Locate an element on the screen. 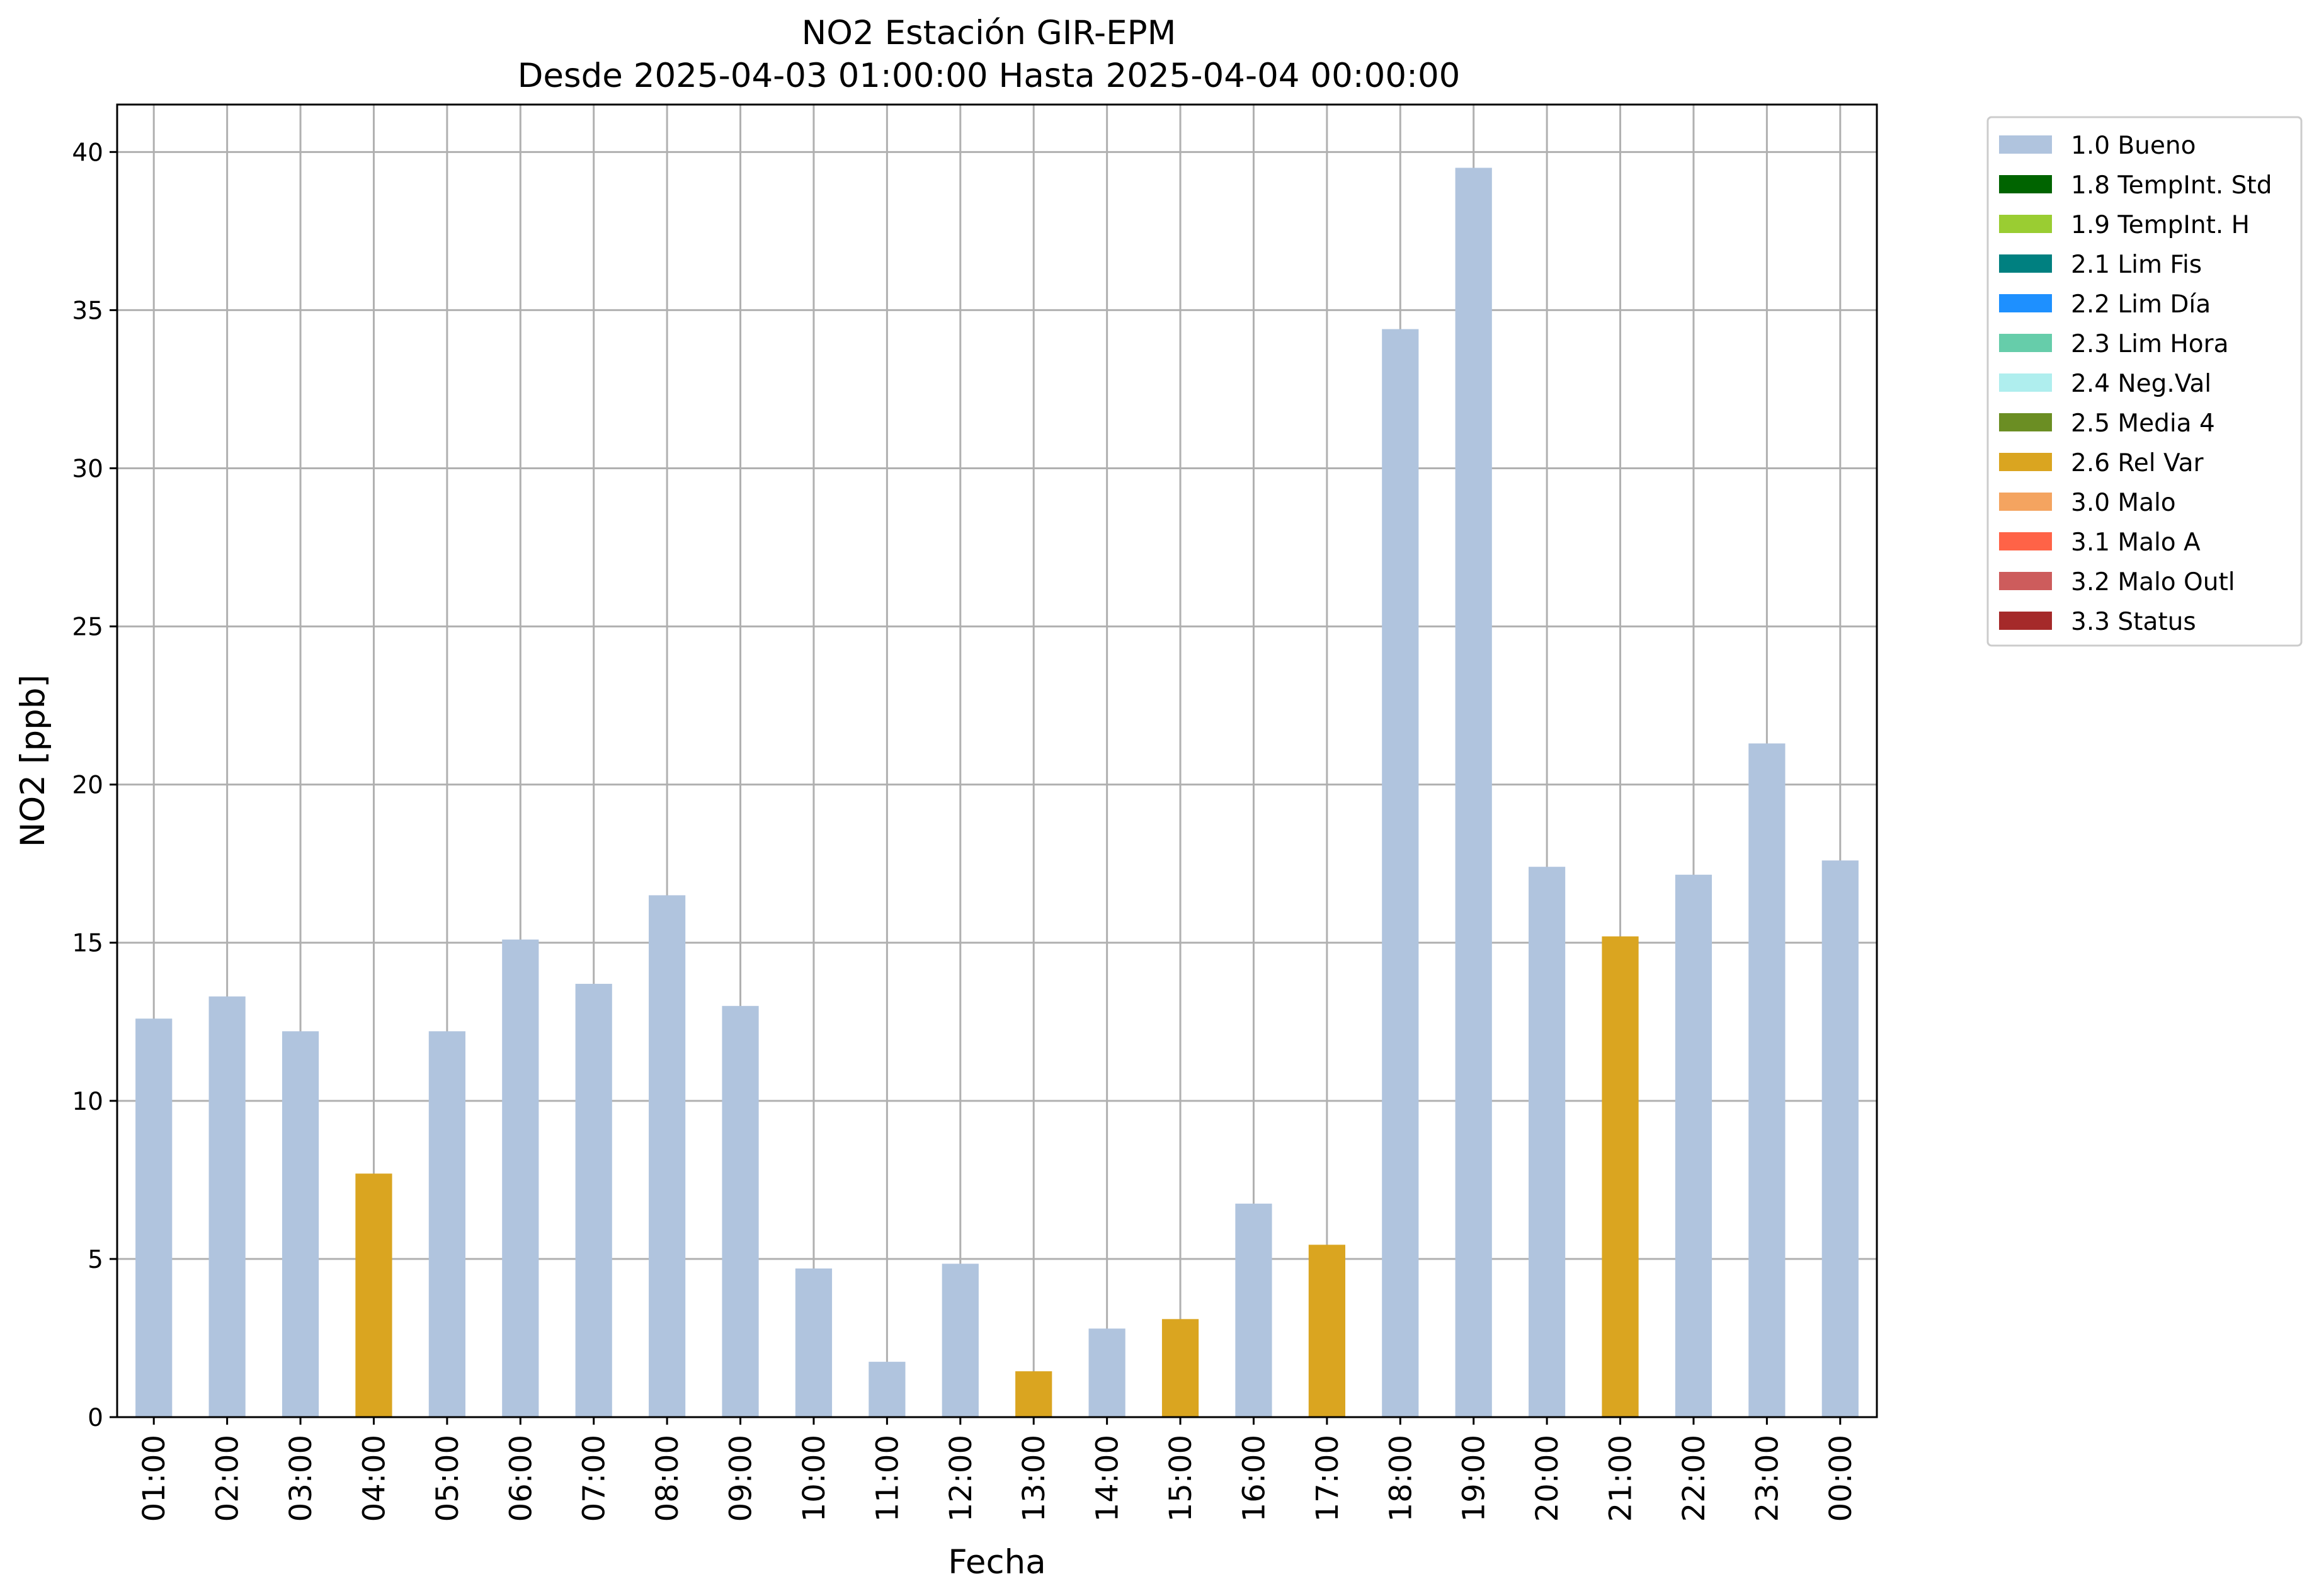 The height and width of the screenshot is (1596, 2319). x-tick-label: 16:00 is located at coordinates (1254, 1478).